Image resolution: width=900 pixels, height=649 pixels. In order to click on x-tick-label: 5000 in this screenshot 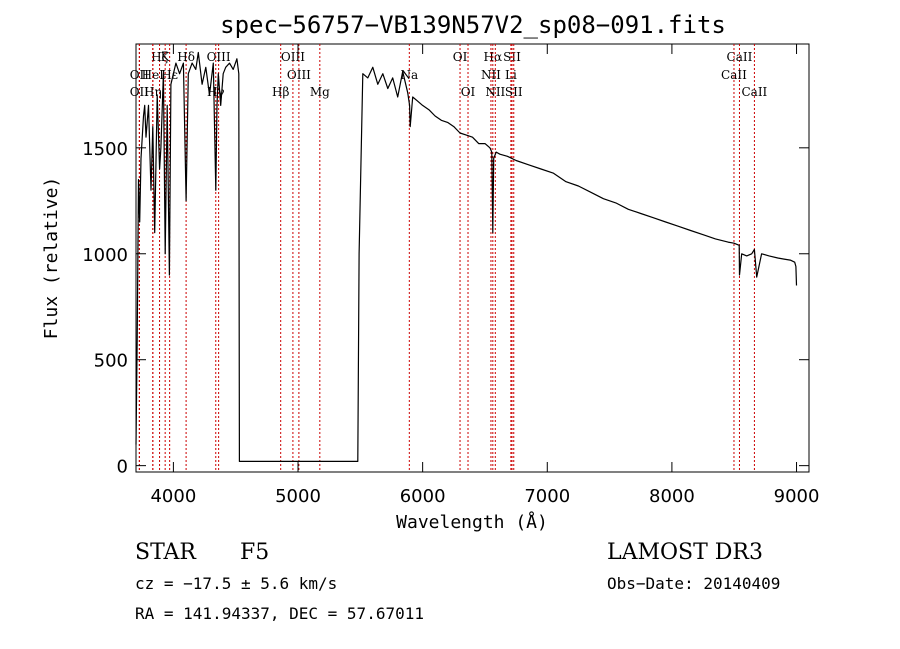, I will do `click(298, 496)`.